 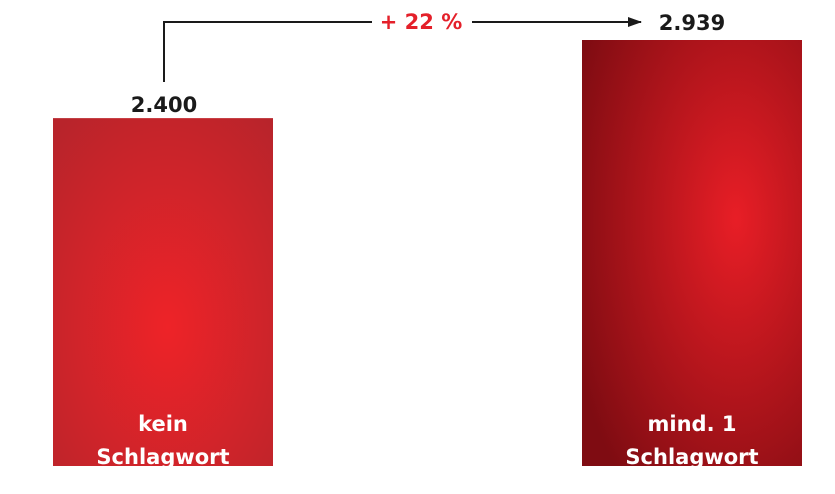 I want to click on category-label-1-line-2: Schlagwort, so click(x=162, y=457).